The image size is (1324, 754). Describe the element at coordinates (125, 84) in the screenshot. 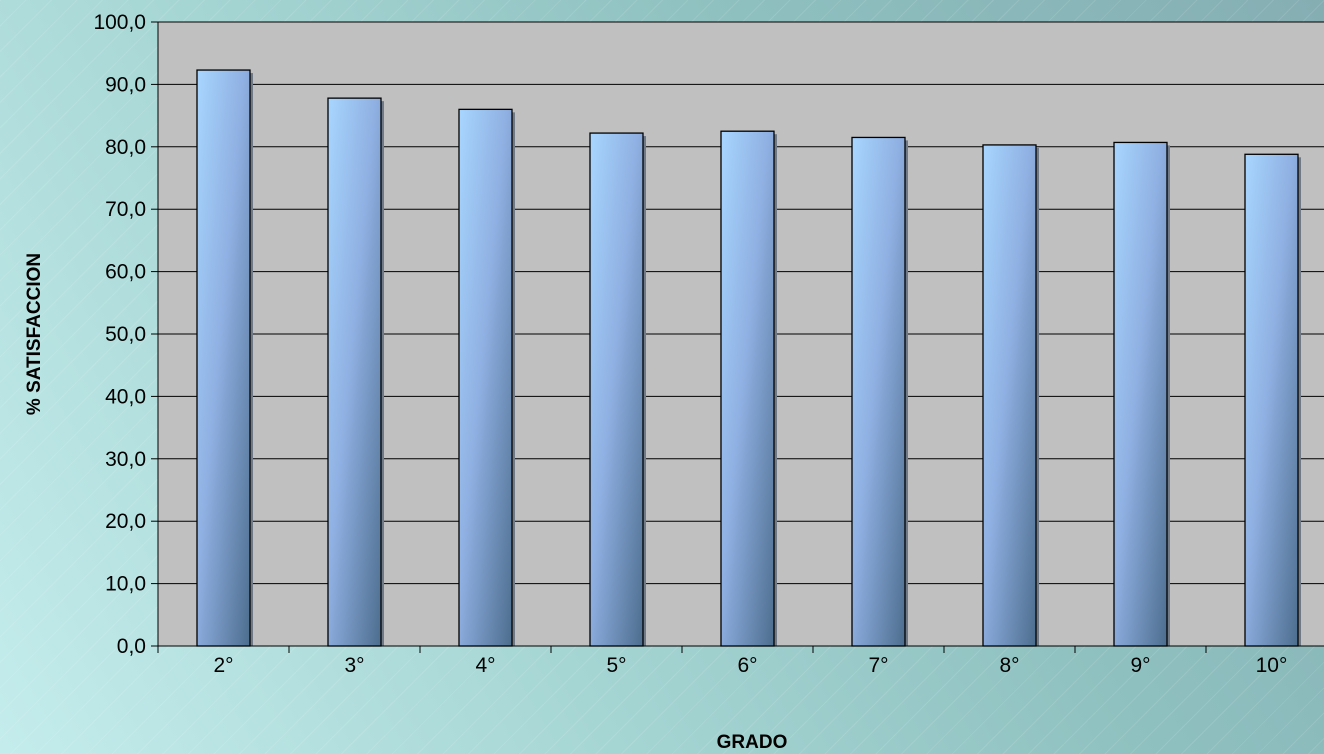

I see `y-tick-label: 90,0` at that location.